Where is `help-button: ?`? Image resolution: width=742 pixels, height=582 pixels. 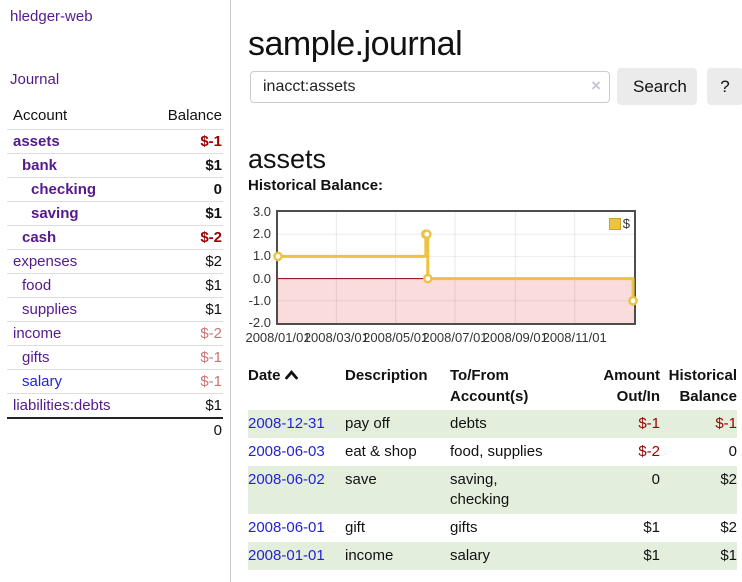 help-button: ? is located at coordinates (724, 86).